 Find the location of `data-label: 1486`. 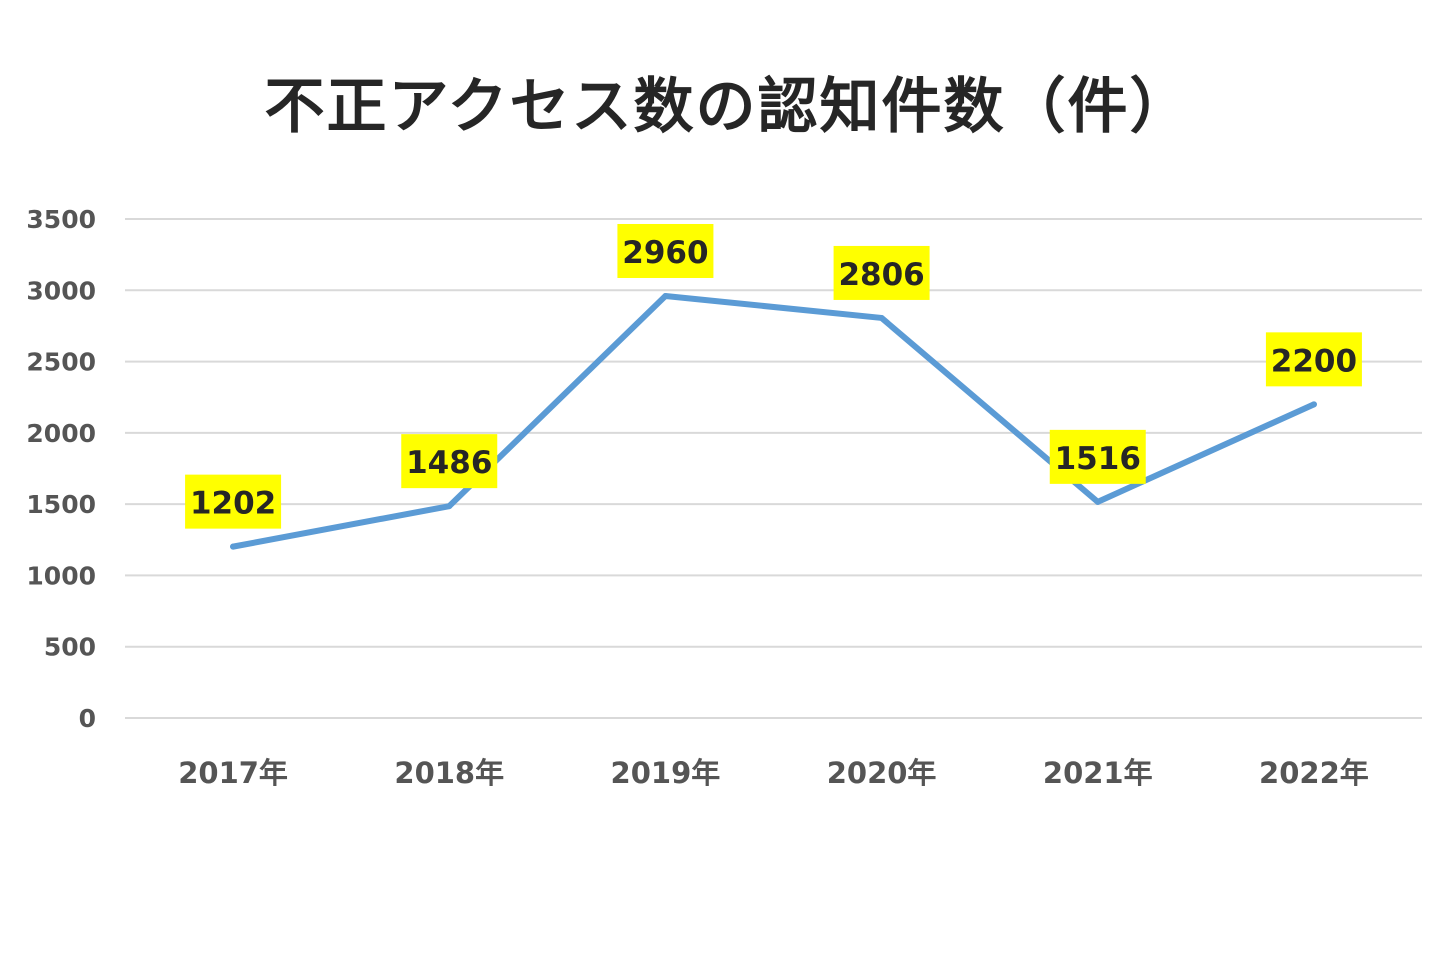

data-label: 1486 is located at coordinates (449, 461).